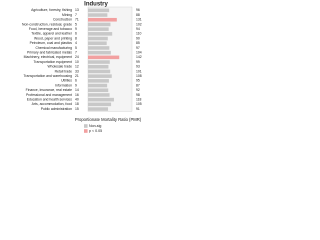 This screenshot has width=320, height=240. What do you see at coordinates (139, 34) in the screenshot?
I see `value-label: 110` at bounding box center [139, 34].